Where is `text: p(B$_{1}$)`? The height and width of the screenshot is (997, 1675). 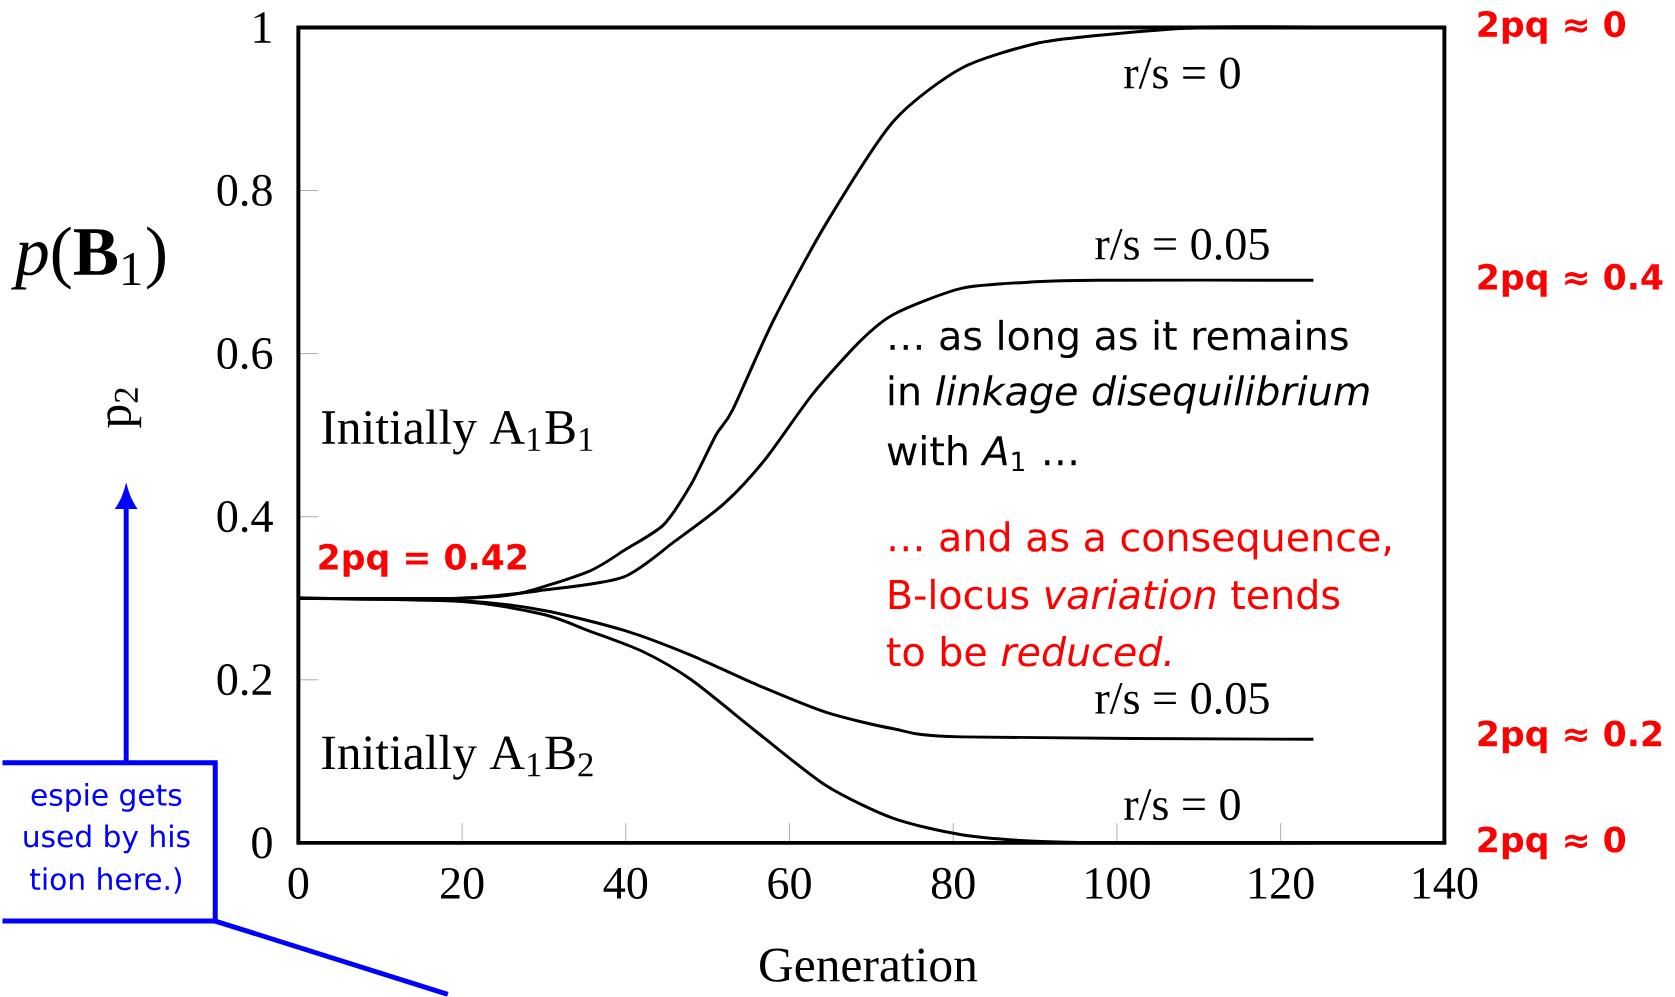
text: p(B$_{1}$) is located at coordinates (88, 258).